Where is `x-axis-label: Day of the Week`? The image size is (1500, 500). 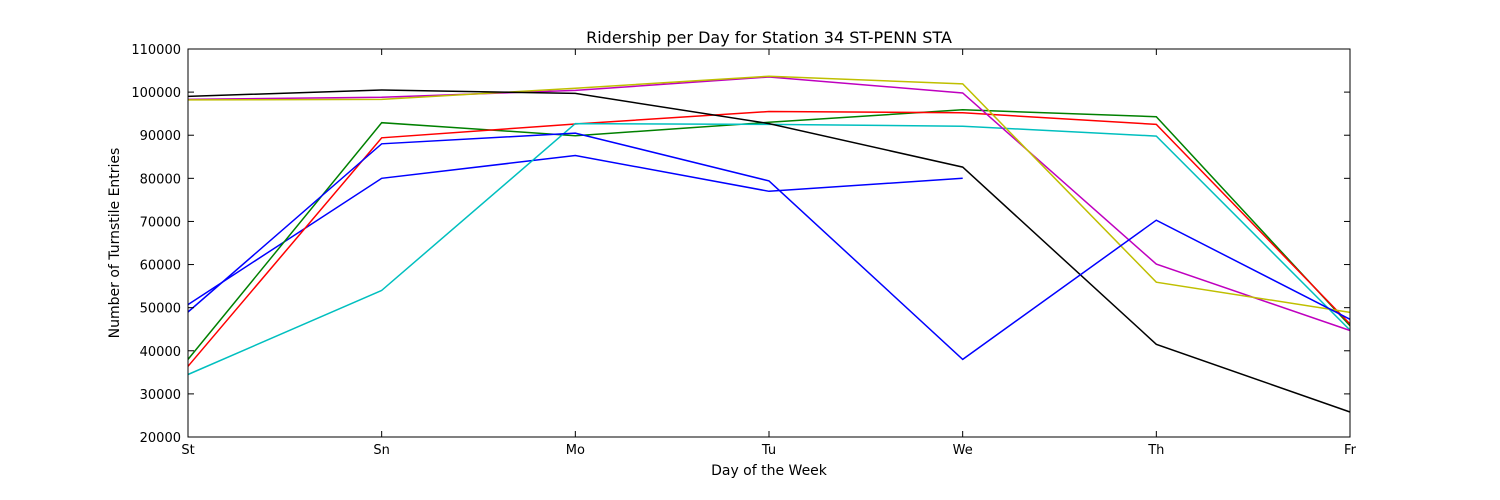 x-axis-label: Day of the Week is located at coordinates (769, 471).